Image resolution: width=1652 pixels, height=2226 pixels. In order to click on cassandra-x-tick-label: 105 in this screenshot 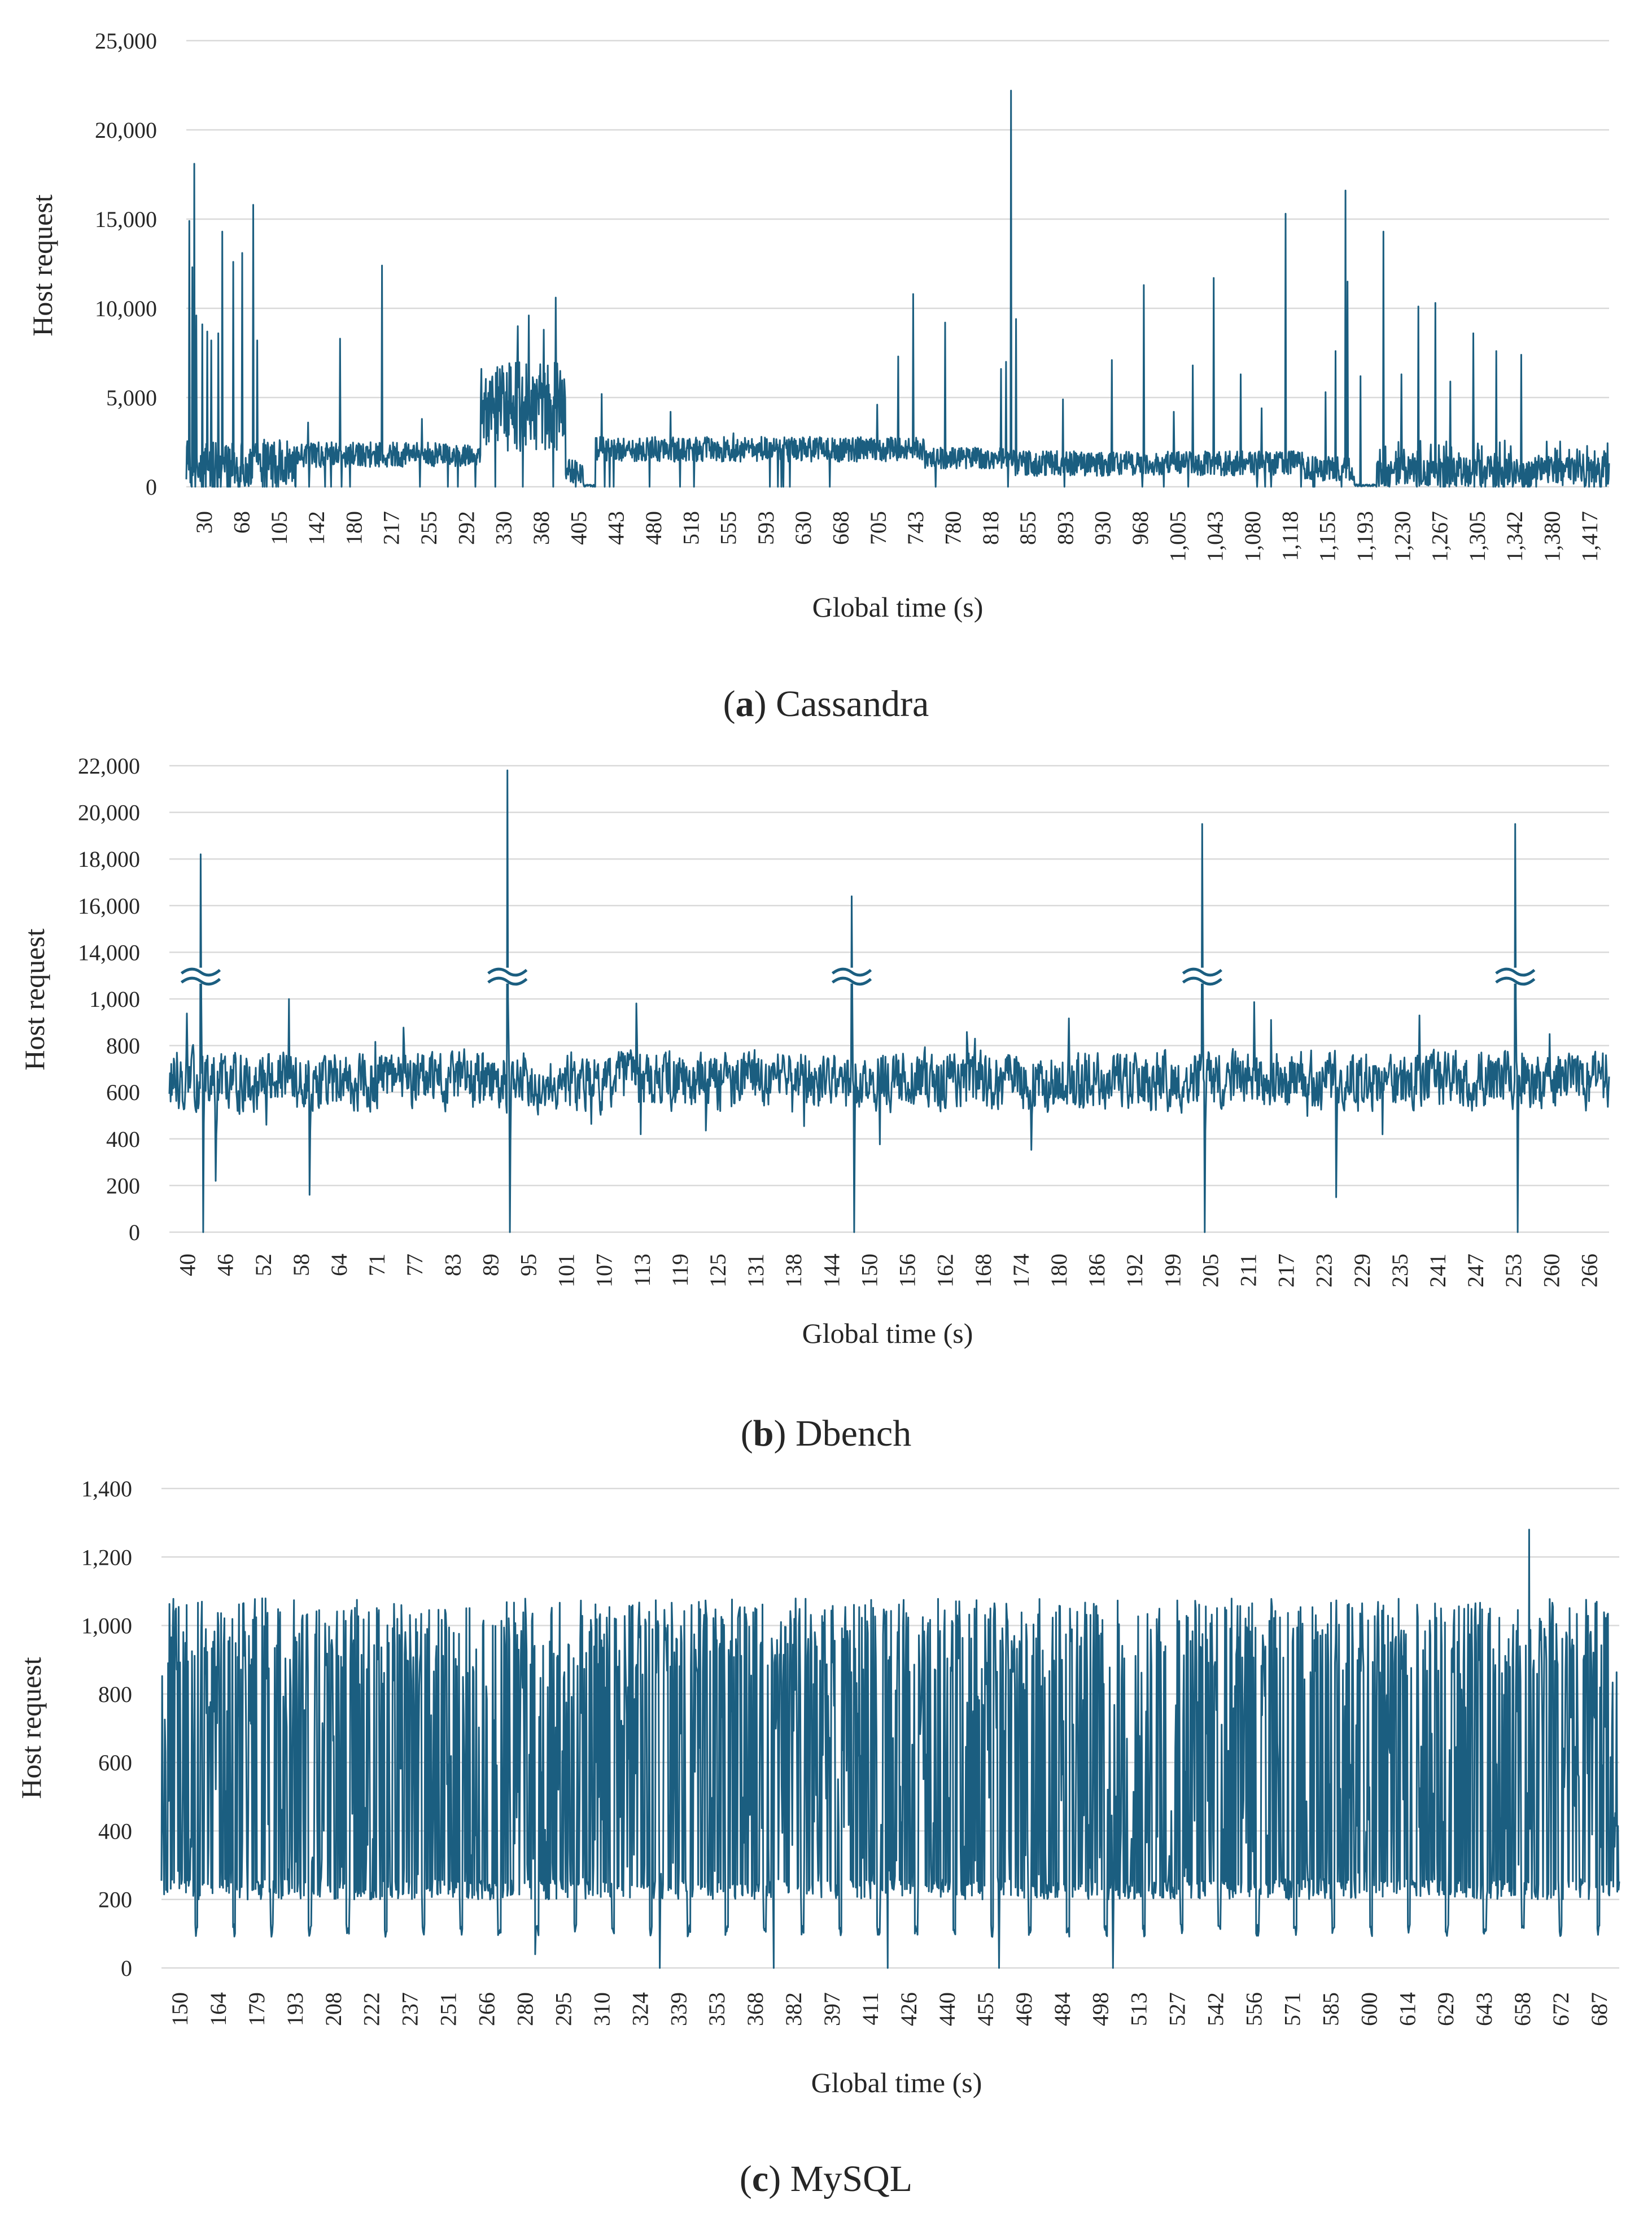, I will do `click(279, 528)`.